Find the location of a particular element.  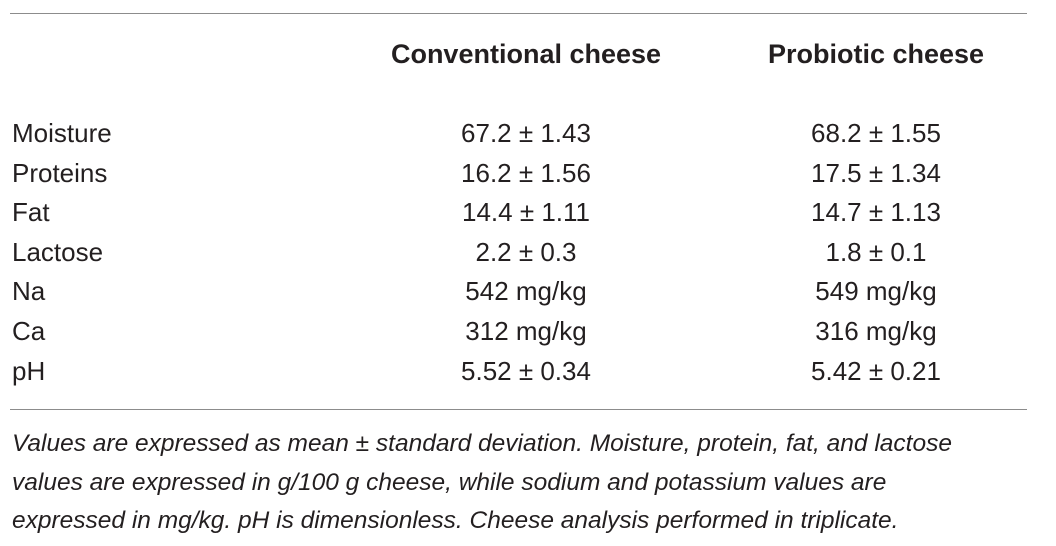

table-row: Na 542 mg/kg 549 mg/kg is located at coordinates (528, 292).